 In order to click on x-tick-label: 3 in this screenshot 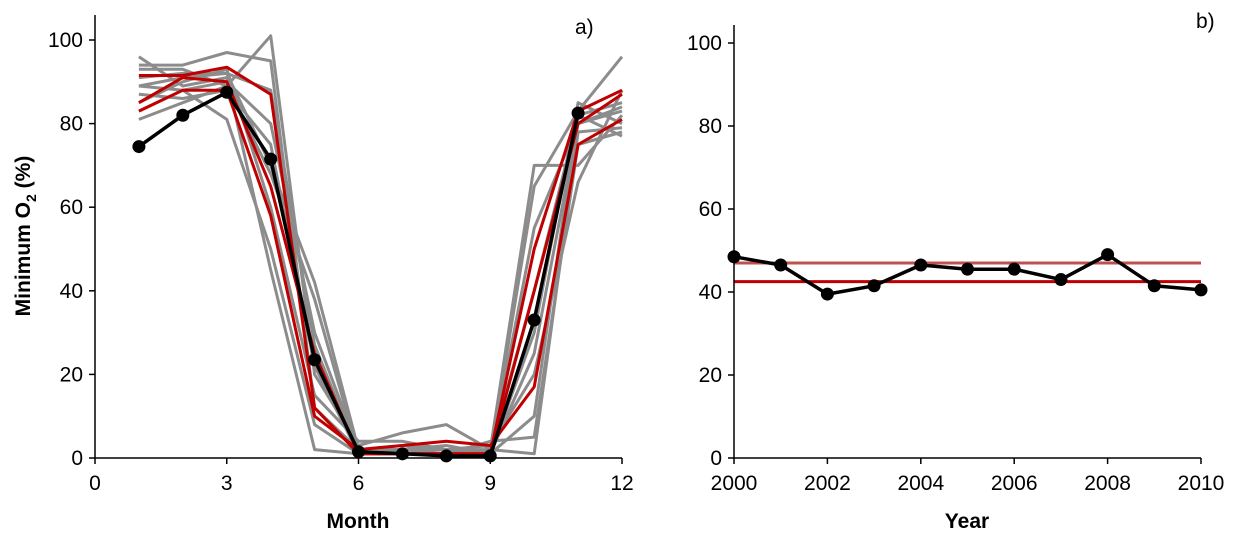, I will do `click(227, 483)`.